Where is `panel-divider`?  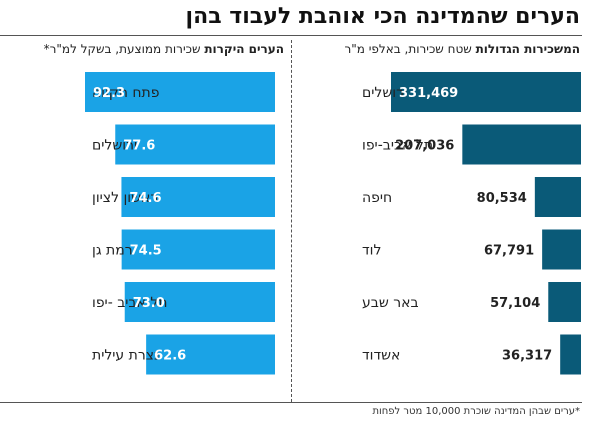
panel-divider is located at coordinates (291, 221).